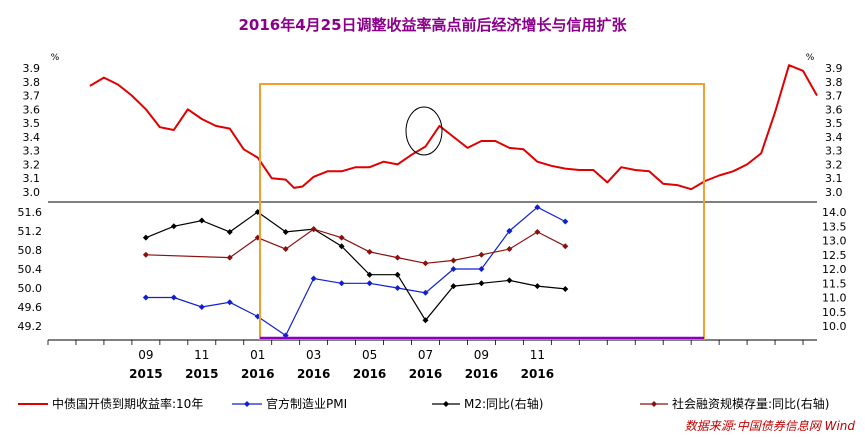  I want to click on y-unit-right: %, so click(810, 58).